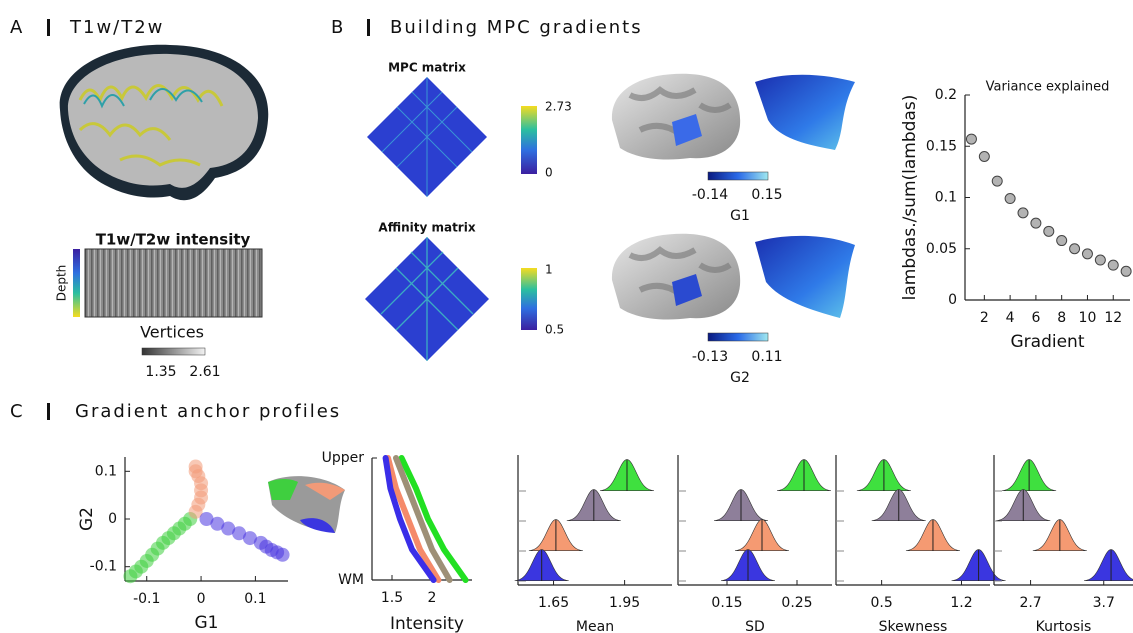 Image resolution: width=1133 pixels, height=633 pixels. What do you see at coordinates (427, 623) in the screenshot?
I see `x-axis-label: Intensity` at bounding box center [427, 623].